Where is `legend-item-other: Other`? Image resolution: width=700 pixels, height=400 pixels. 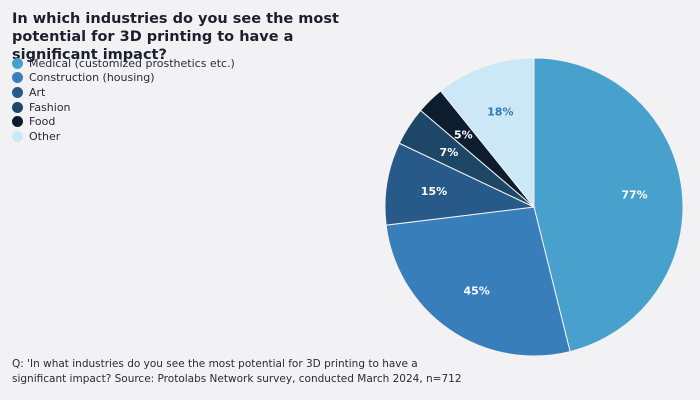 legend-item-other: Other is located at coordinates (123, 136).